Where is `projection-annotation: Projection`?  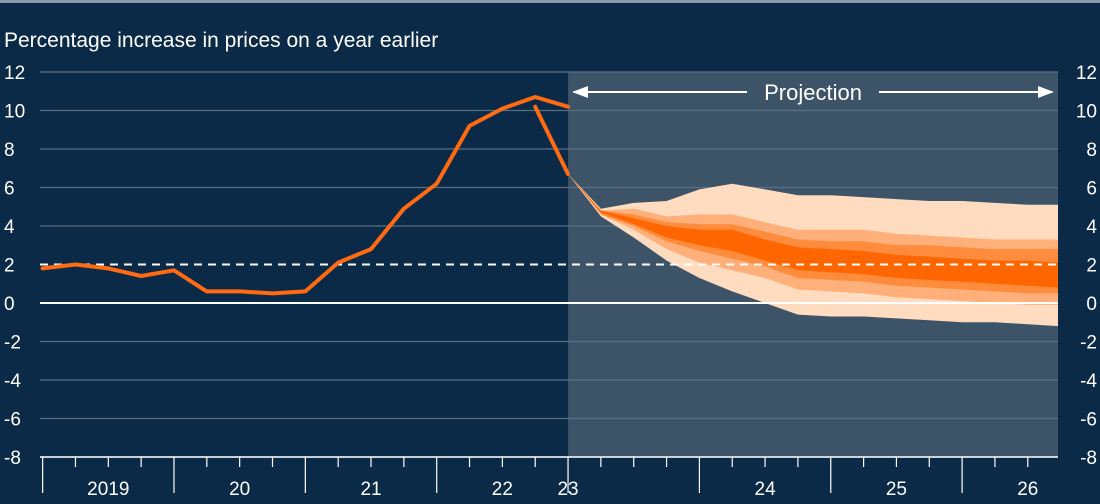
projection-annotation: Projection is located at coordinates (813, 92).